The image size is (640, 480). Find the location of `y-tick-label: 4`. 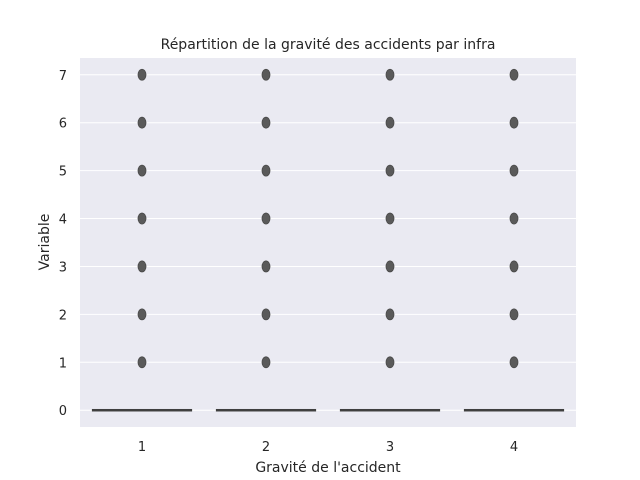

y-tick-label: 4 is located at coordinates (63, 220).